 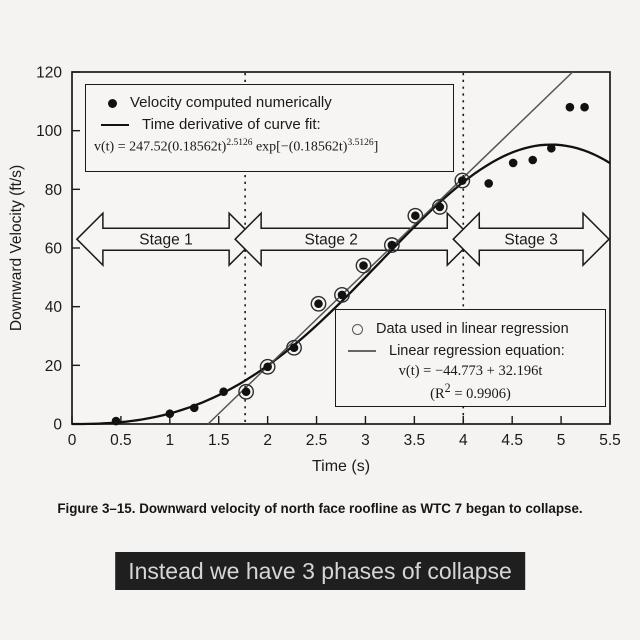 What do you see at coordinates (165, 240) in the screenshot?
I see `stage-label: Stage 1` at bounding box center [165, 240].